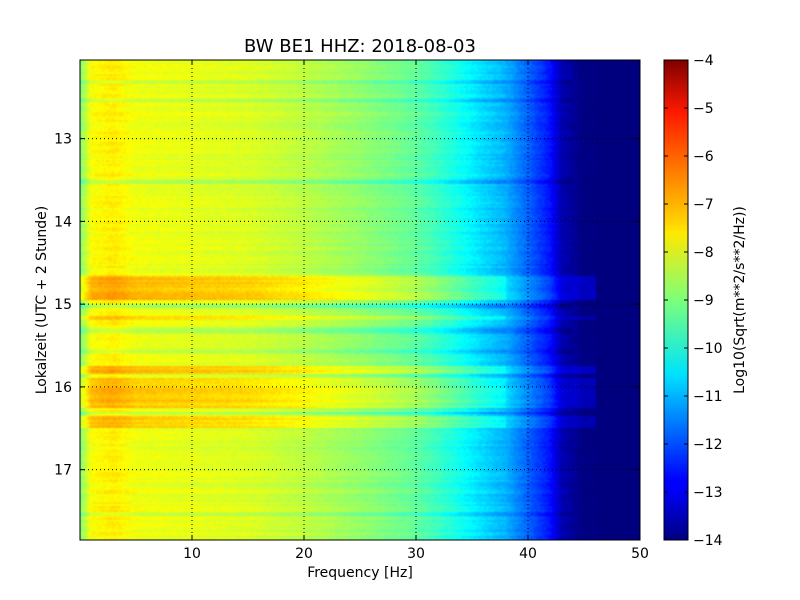  I want to click on y-tick-label: 17, so click(63, 471).